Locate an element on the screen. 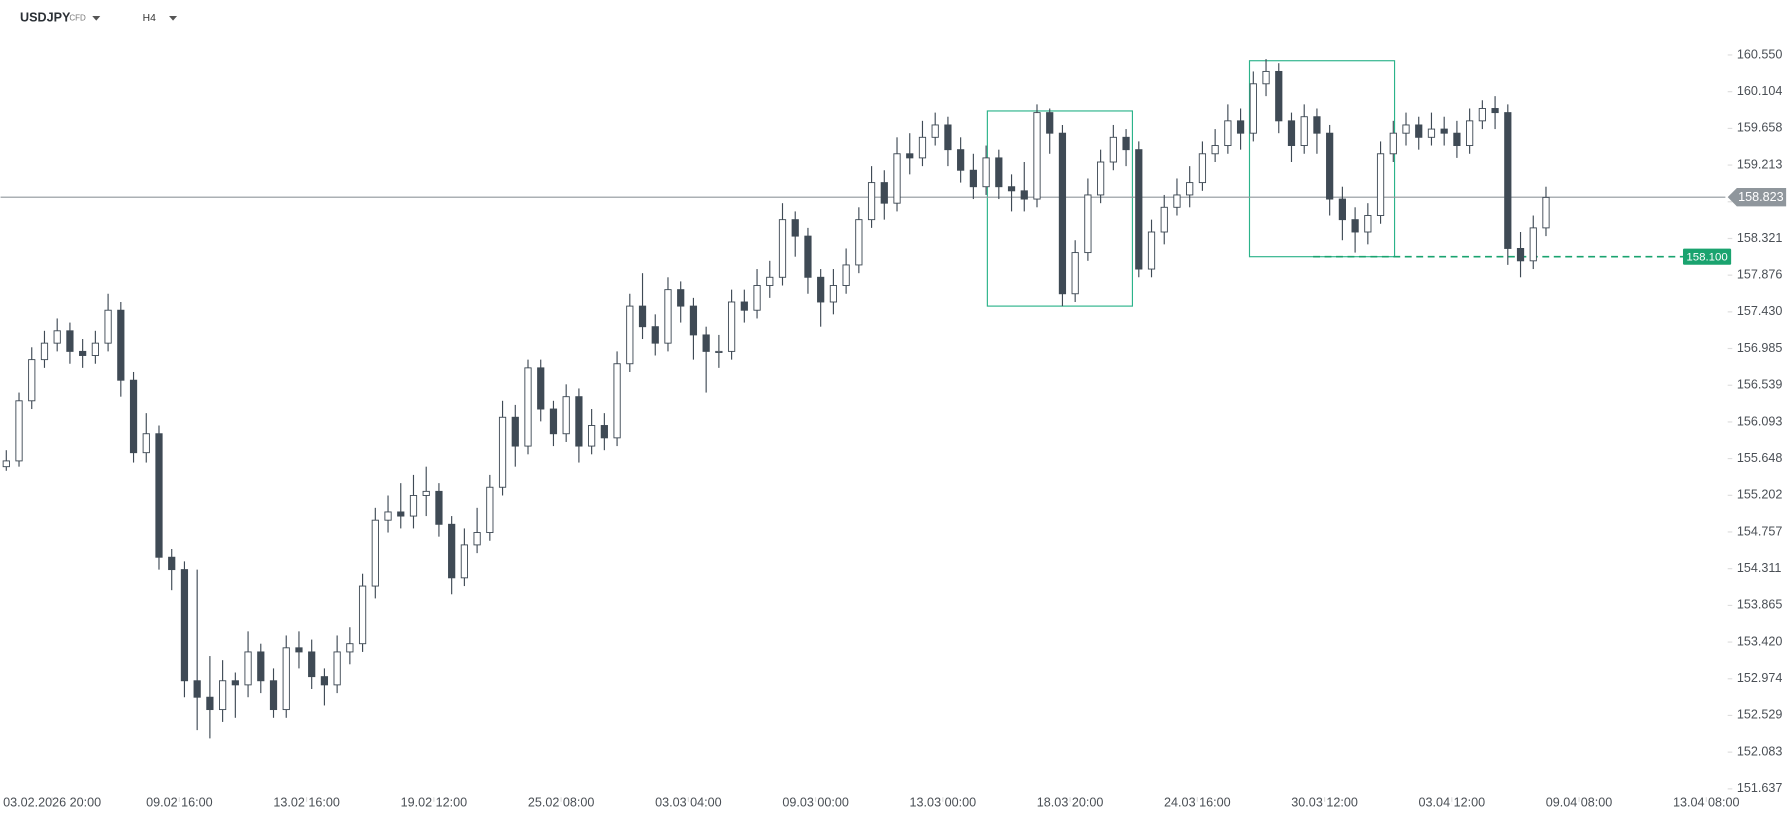 The height and width of the screenshot is (816, 1789). y-tick-label: 152.529 is located at coordinates (1760, 715).